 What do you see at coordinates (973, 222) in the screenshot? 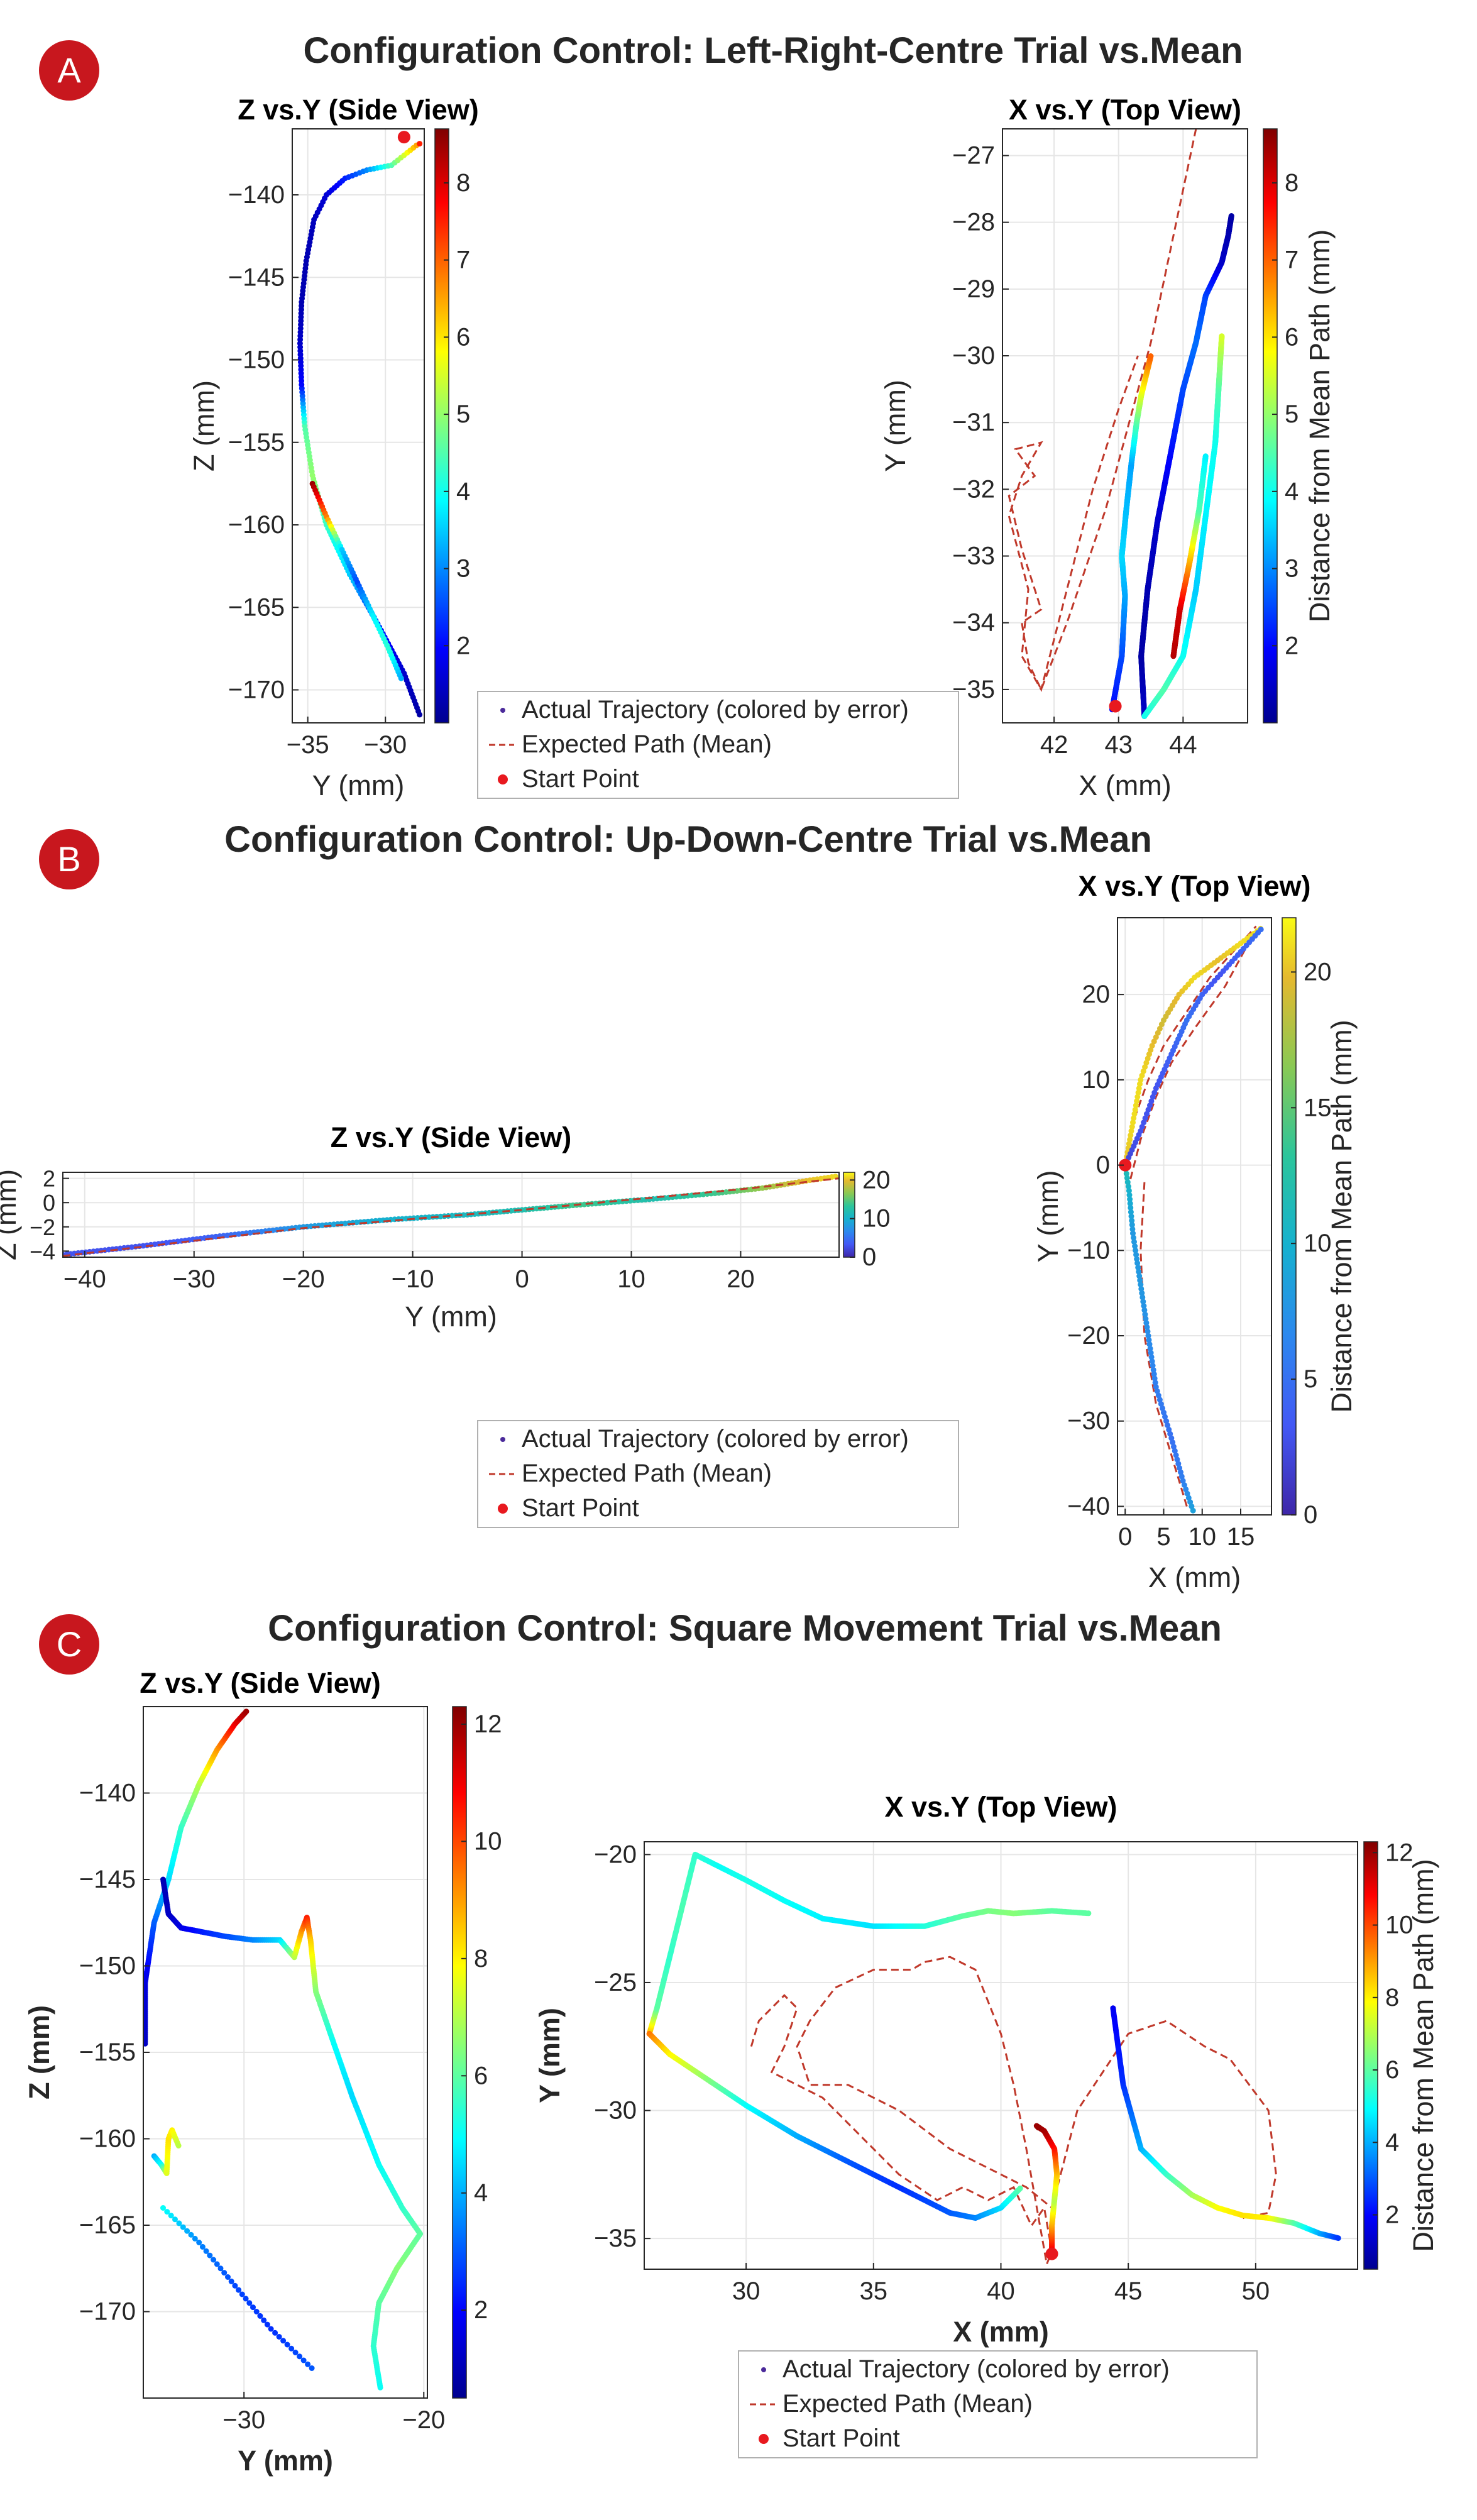
I see `y-tick-label: −28` at bounding box center [973, 222].